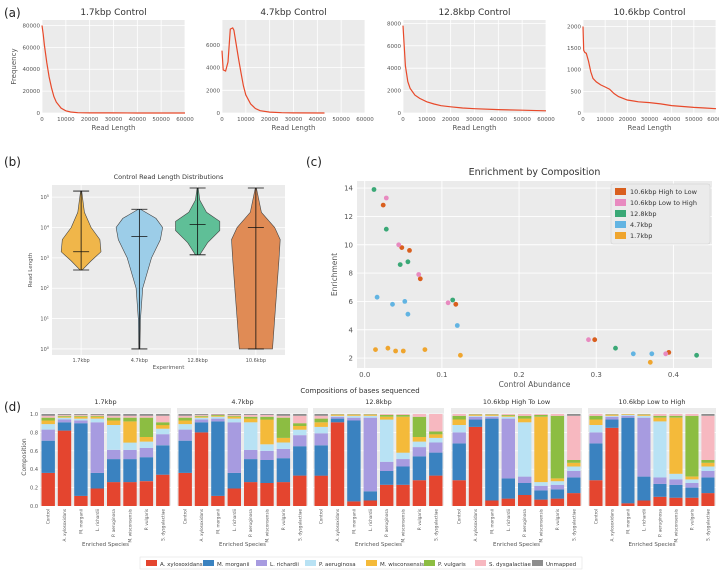 The height and width of the screenshot is (572, 719). I want to click on y-axis-label: Enrichment, so click(334, 274).